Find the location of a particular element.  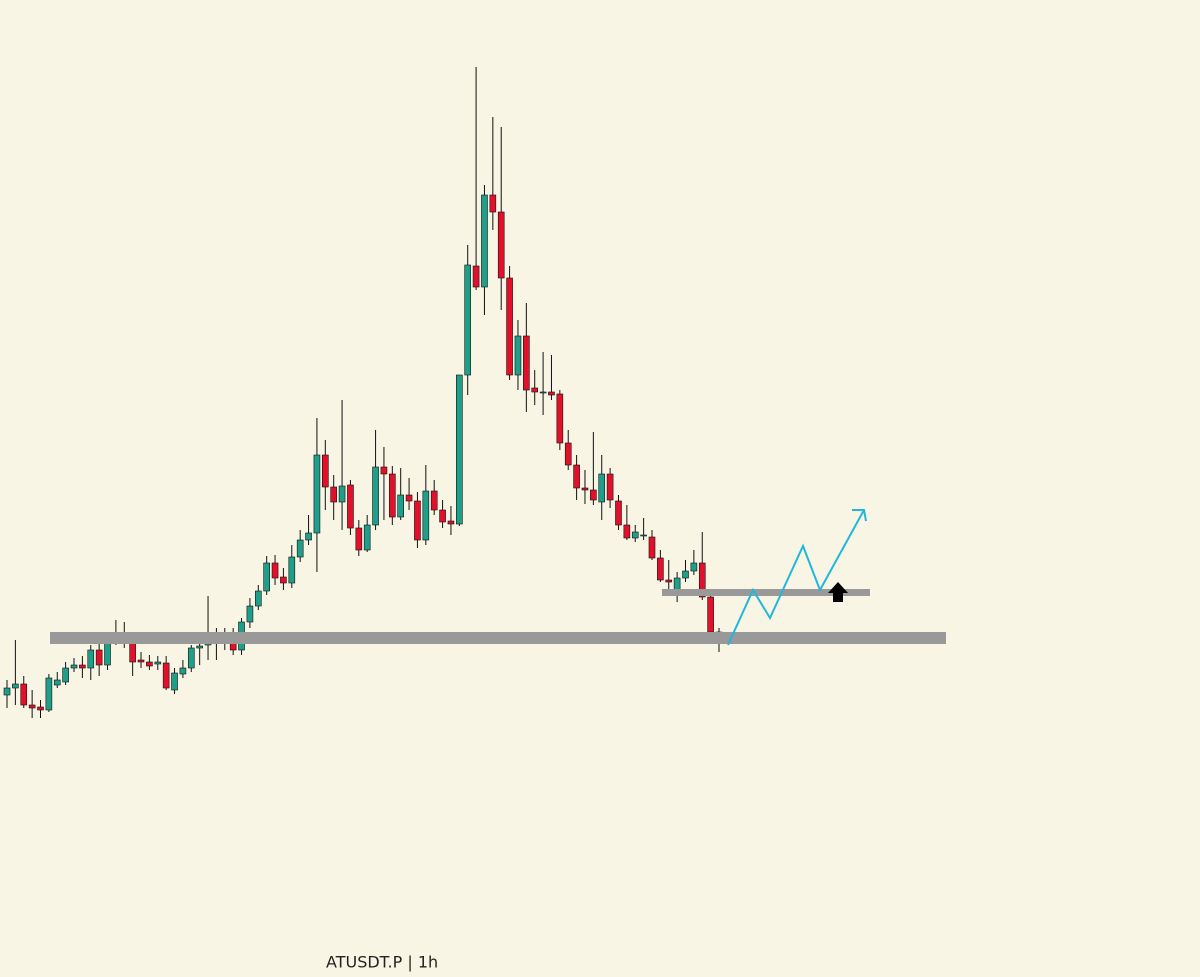

support-zone is located at coordinates (498, 638).